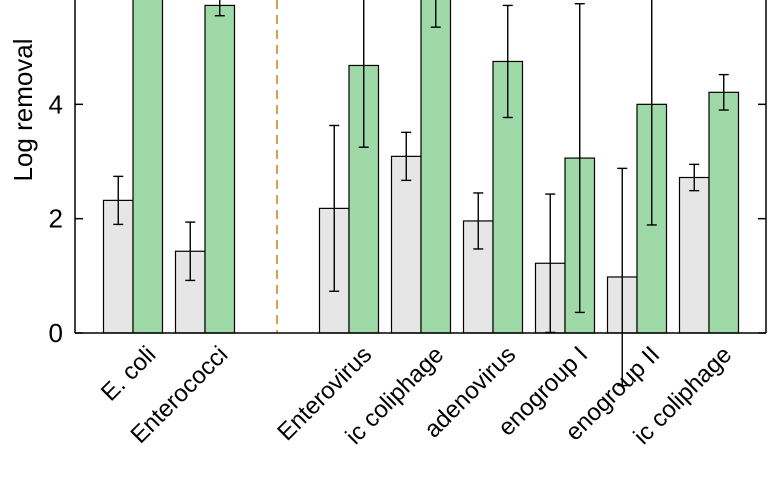 The height and width of the screenshot is (480, 768). What do you see at coordinates (56, 333) in the screenshot?
I see `y-tick-label: 0` at bounding box center [56, 333].